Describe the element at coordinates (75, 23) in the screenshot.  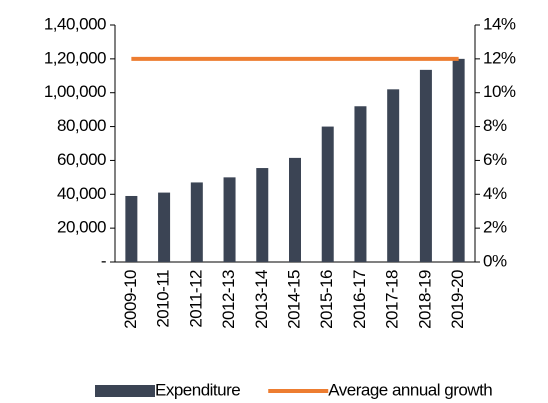
I see `y-tick-label: 1,40,000` at that location.